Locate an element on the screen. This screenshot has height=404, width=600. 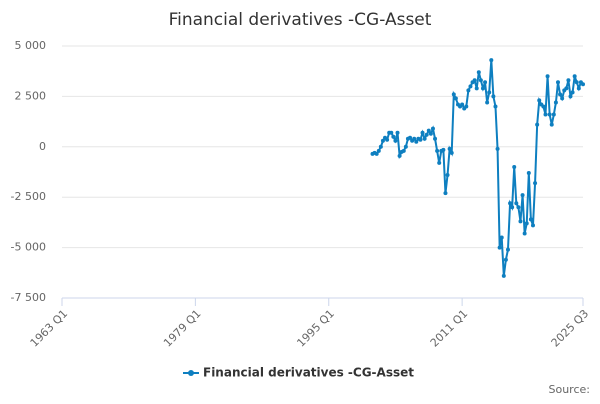
y-tick-label: -7 500 is located at coordinates (28, 297).